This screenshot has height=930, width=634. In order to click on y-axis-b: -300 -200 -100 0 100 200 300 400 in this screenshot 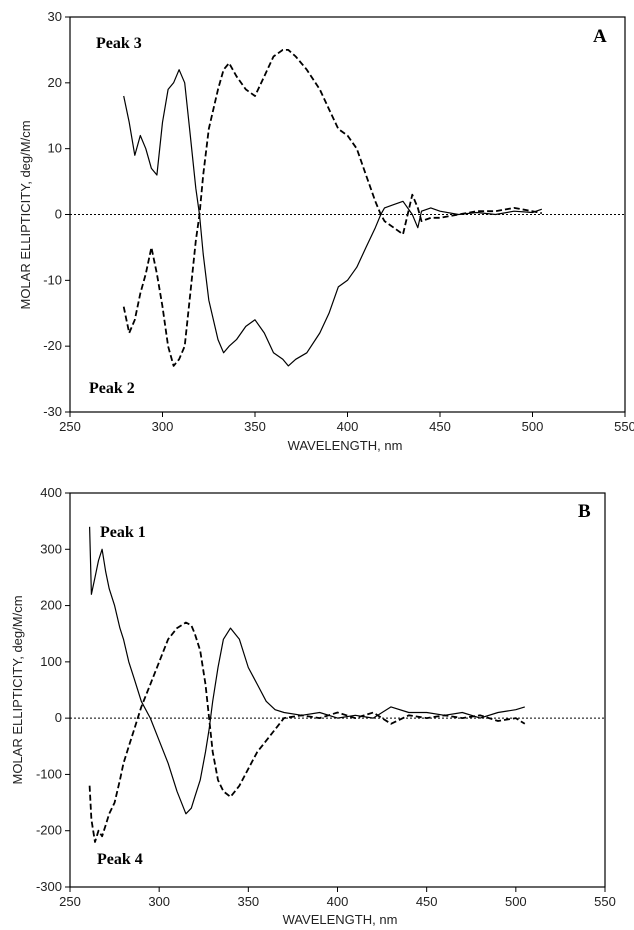, I will do `click(53, 689)`.